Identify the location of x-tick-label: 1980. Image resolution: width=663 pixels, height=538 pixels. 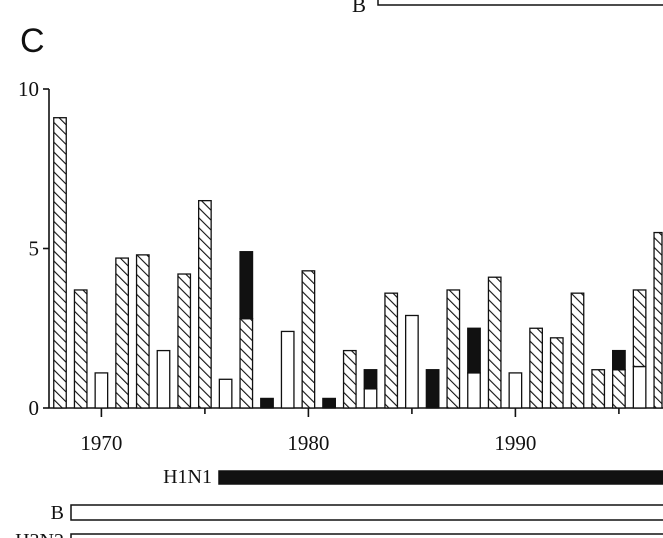
(308, 443).